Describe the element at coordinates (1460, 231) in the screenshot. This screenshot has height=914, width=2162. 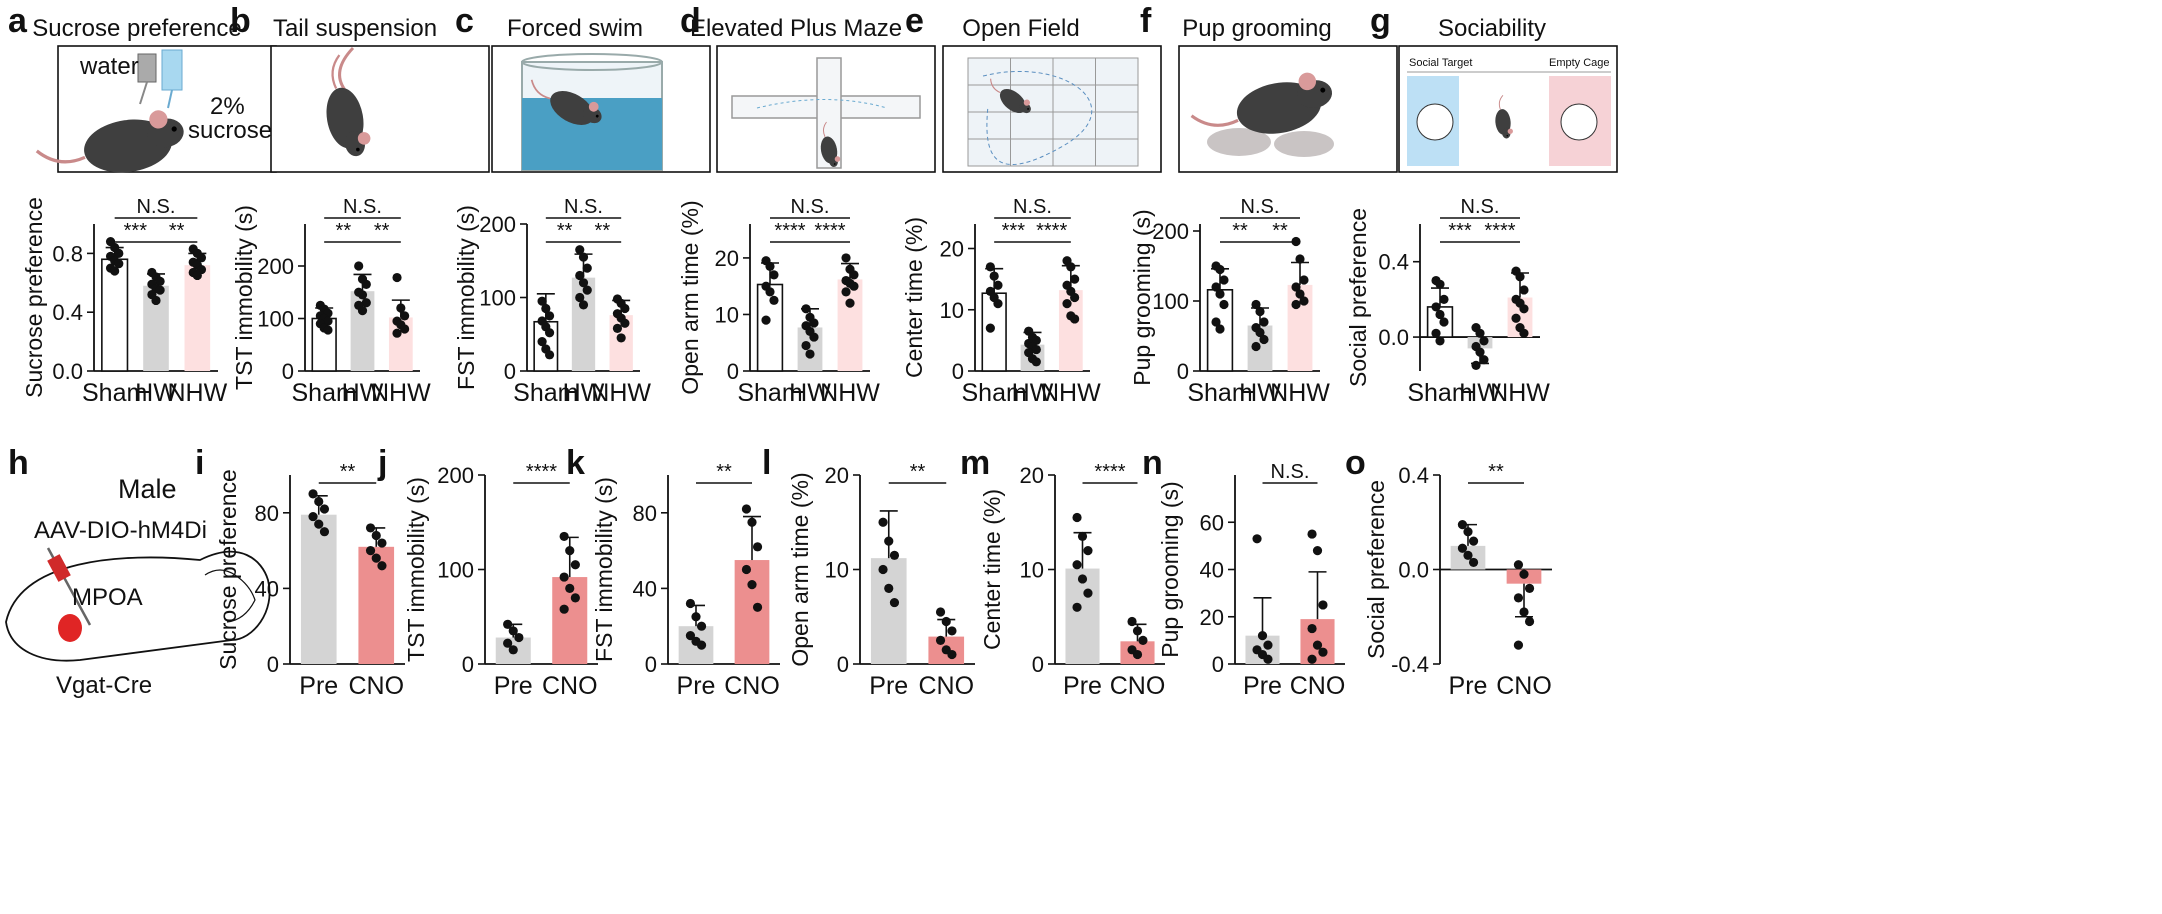
I see `significance-label: ***` at that location.